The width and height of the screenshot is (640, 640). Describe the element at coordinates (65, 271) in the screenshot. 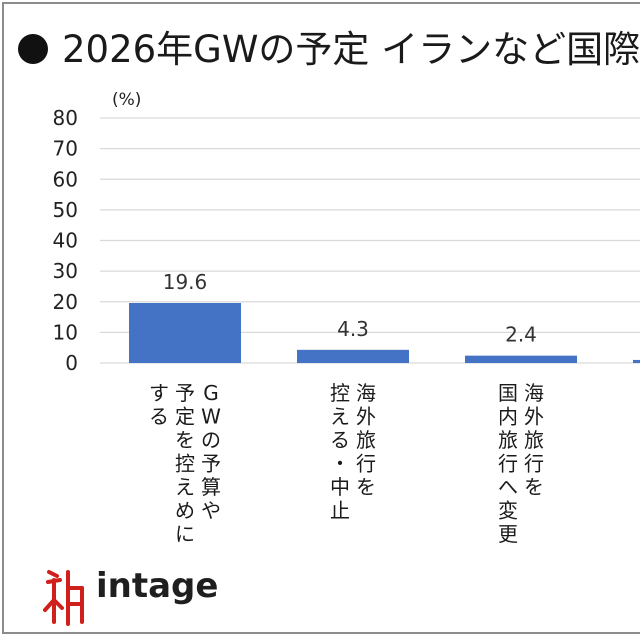

I see `y-tick-label: 30` at that location.